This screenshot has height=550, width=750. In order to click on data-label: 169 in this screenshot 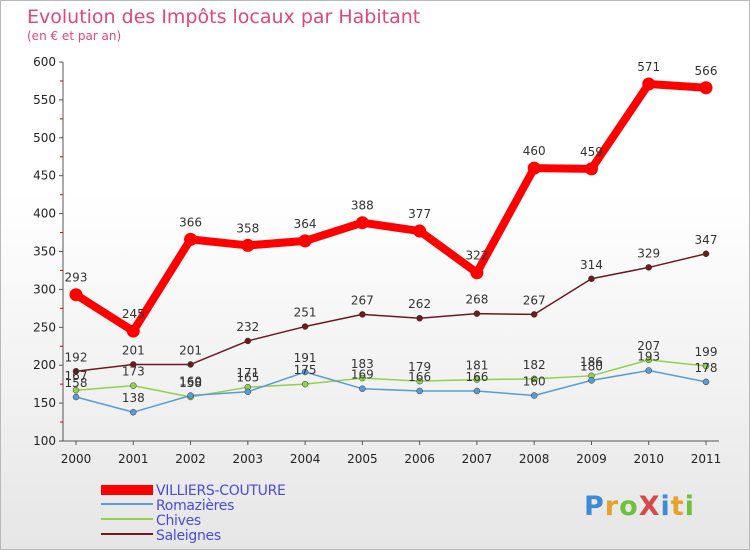, I will do `click(362, 375)`.